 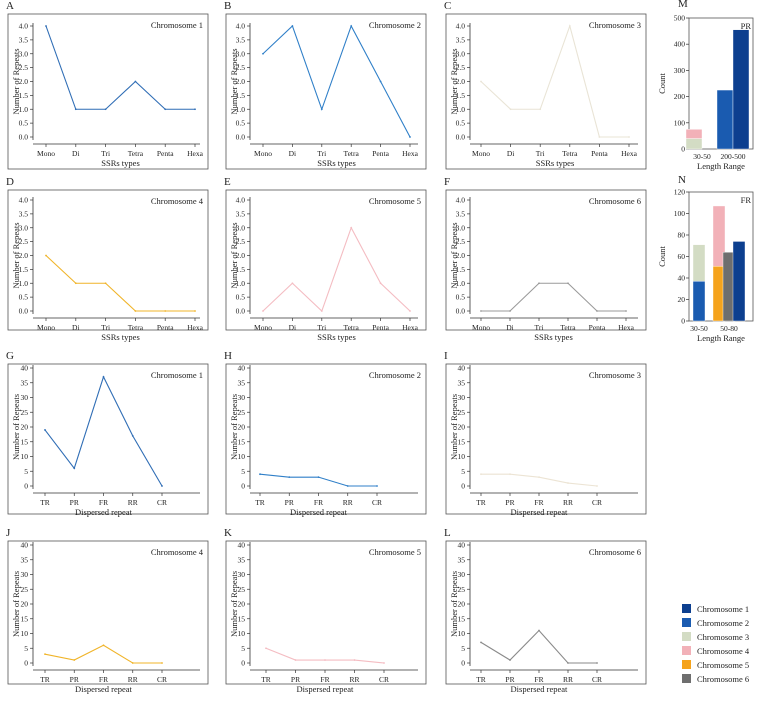 What do you see at coordinates (10, 356) in the screenshot?
I see `panel-letter: G` at bounding box center [10, 356].